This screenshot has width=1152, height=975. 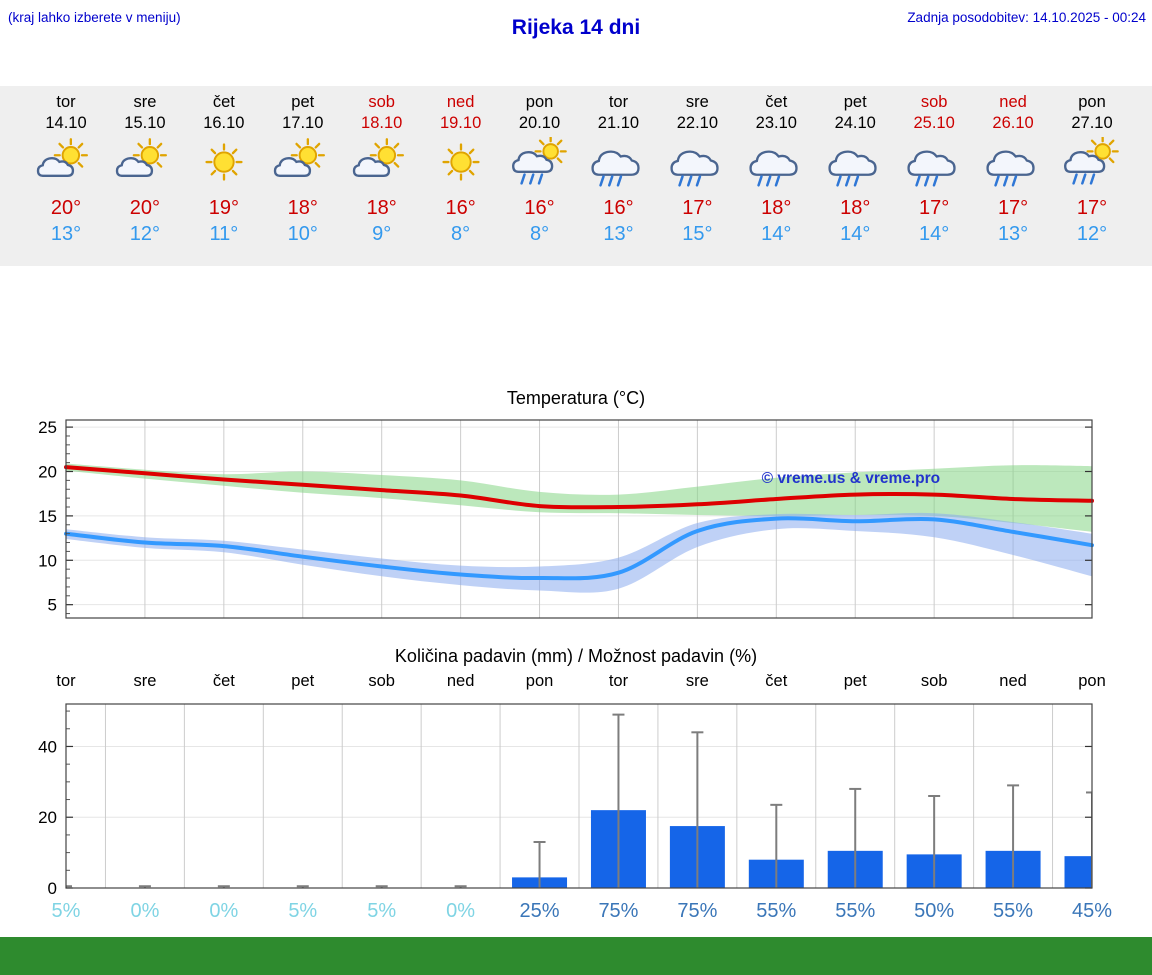 I want to click on day-date: 15.10, so click(x=145, y=123).